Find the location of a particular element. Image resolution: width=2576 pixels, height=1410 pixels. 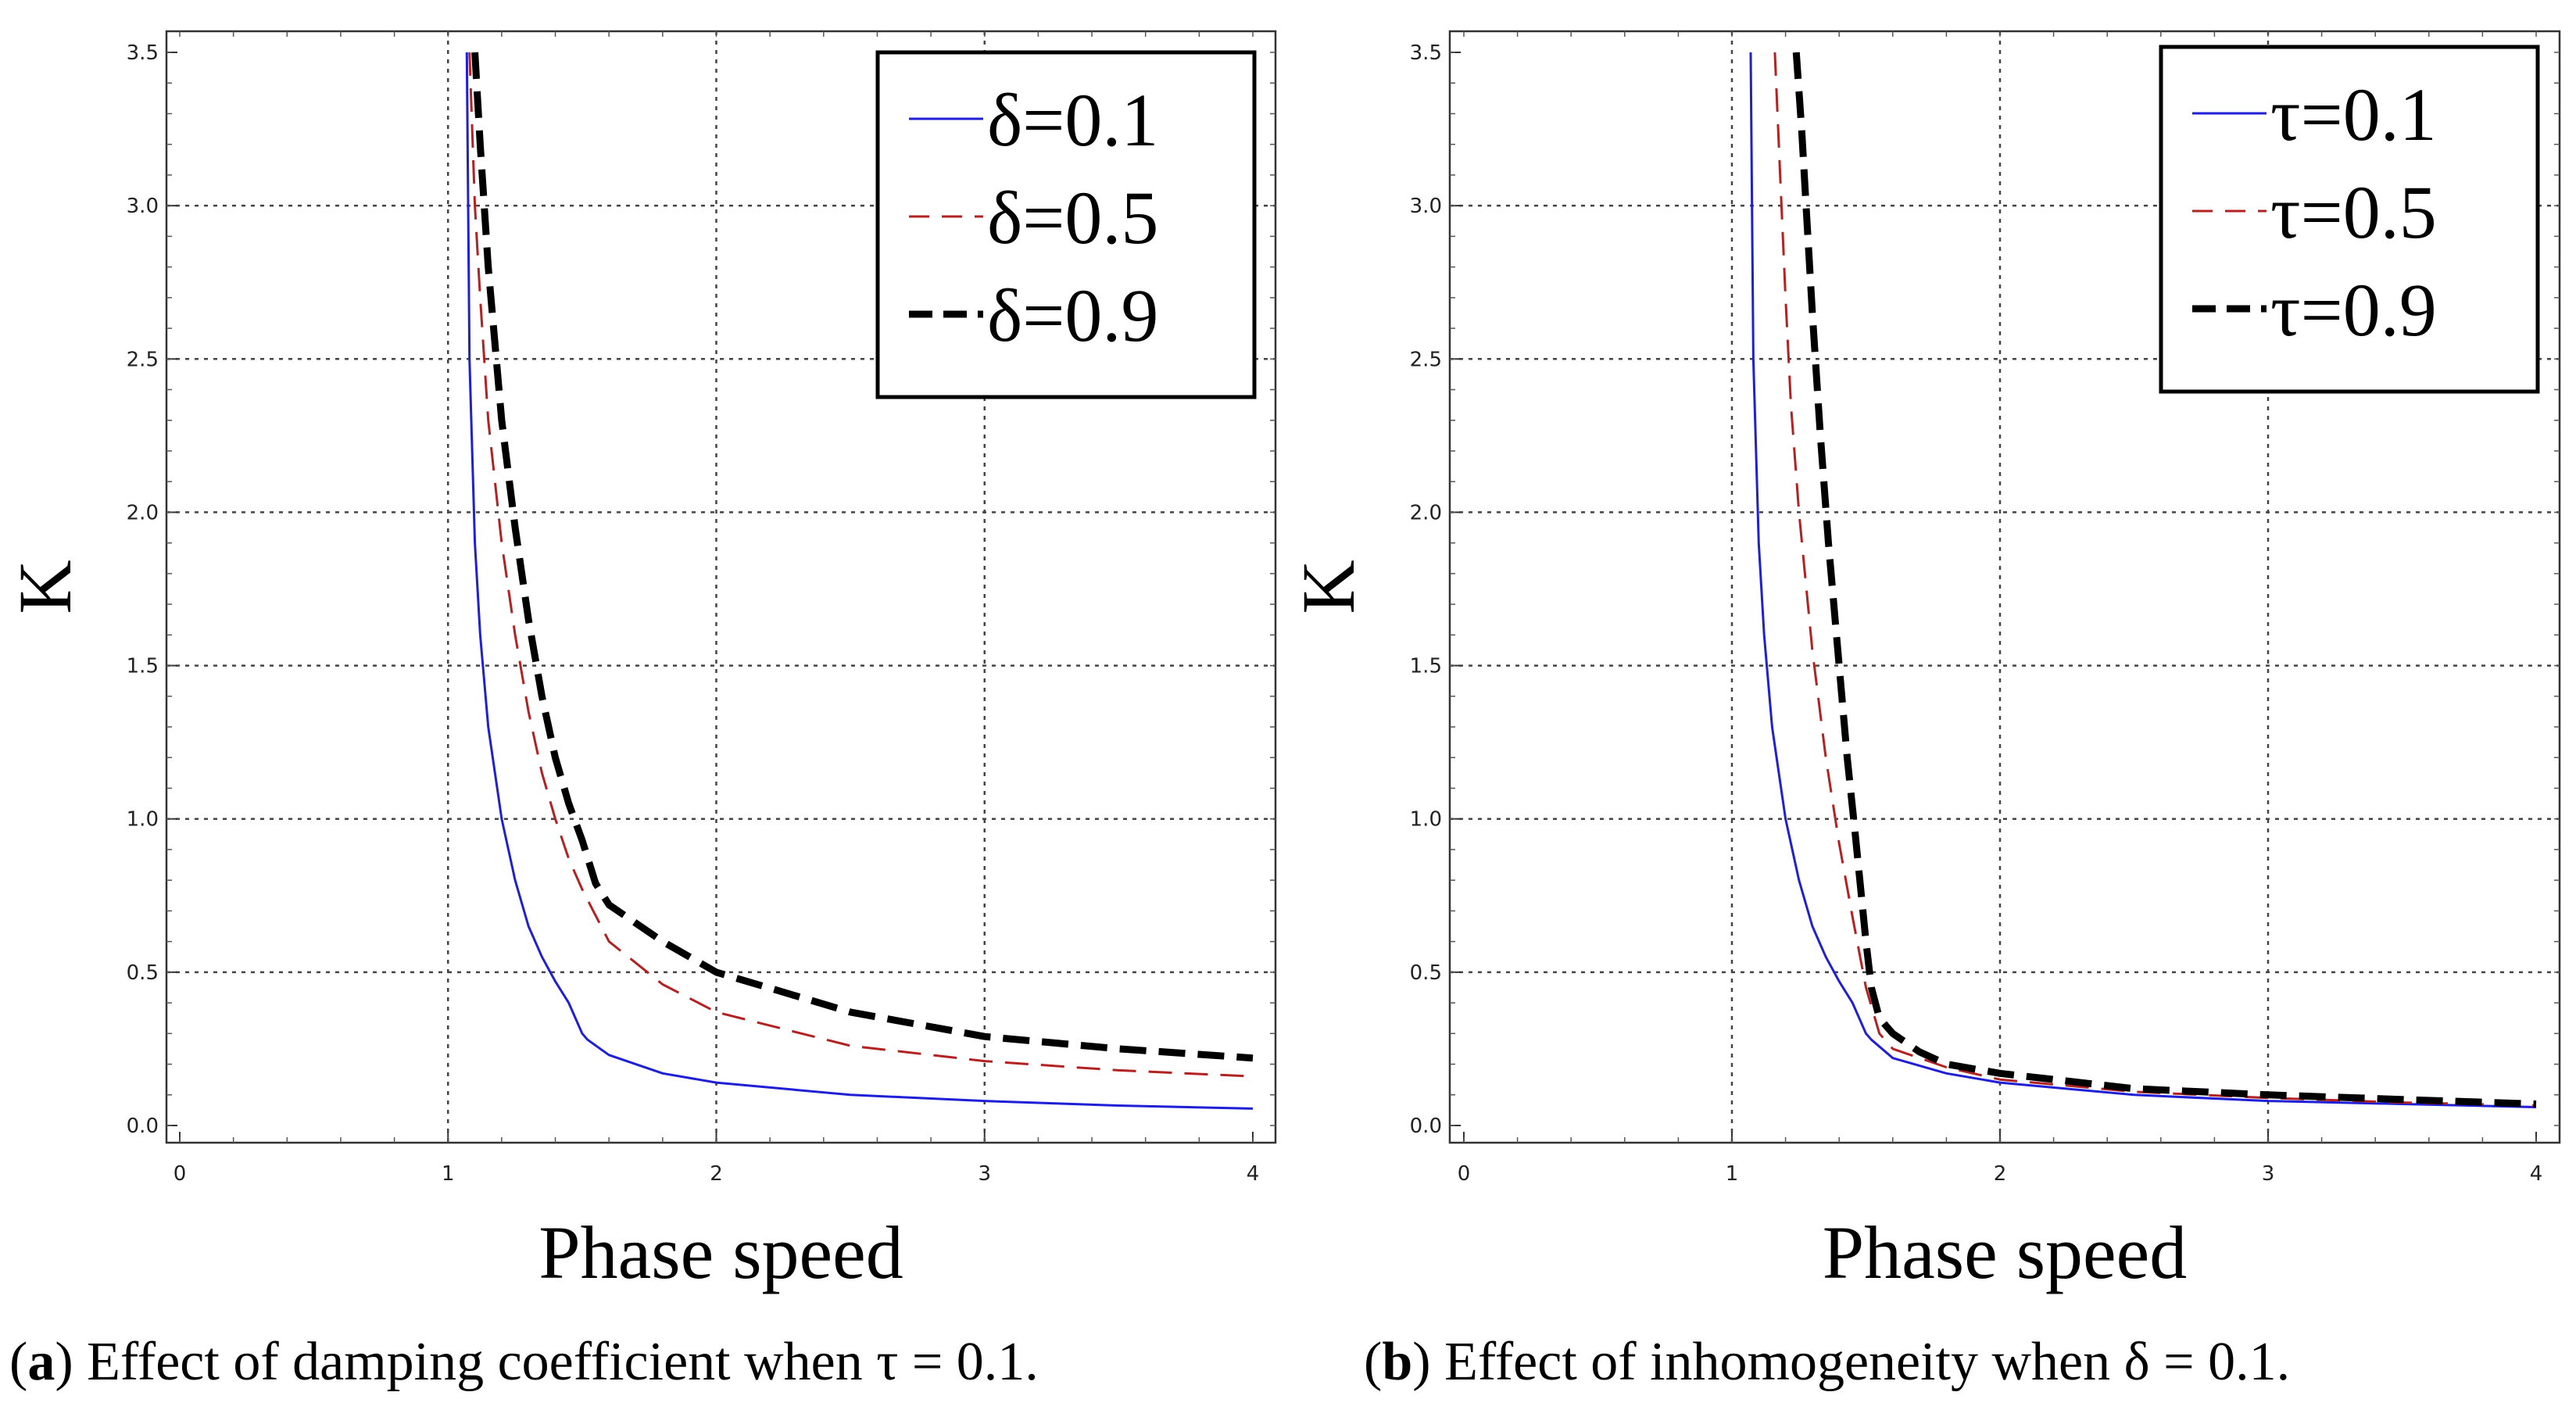

legend-label-1: δ=0.1 is located at coordinates (1072, 120).